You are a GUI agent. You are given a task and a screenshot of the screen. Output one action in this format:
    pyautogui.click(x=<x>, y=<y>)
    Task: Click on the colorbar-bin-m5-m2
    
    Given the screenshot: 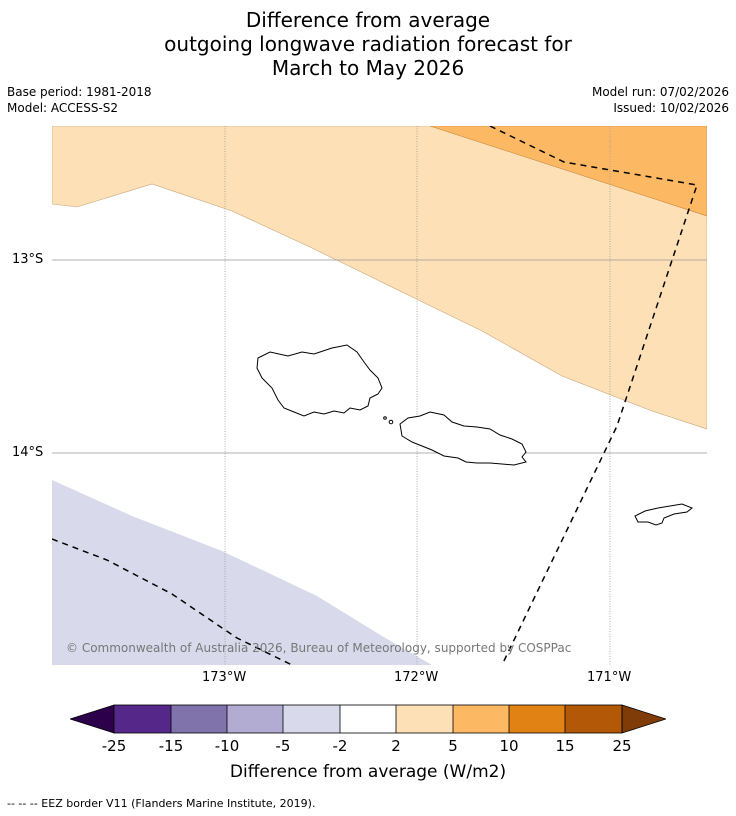 What is the action you would take?
    pyautogui.click(x=311, y=719)
    